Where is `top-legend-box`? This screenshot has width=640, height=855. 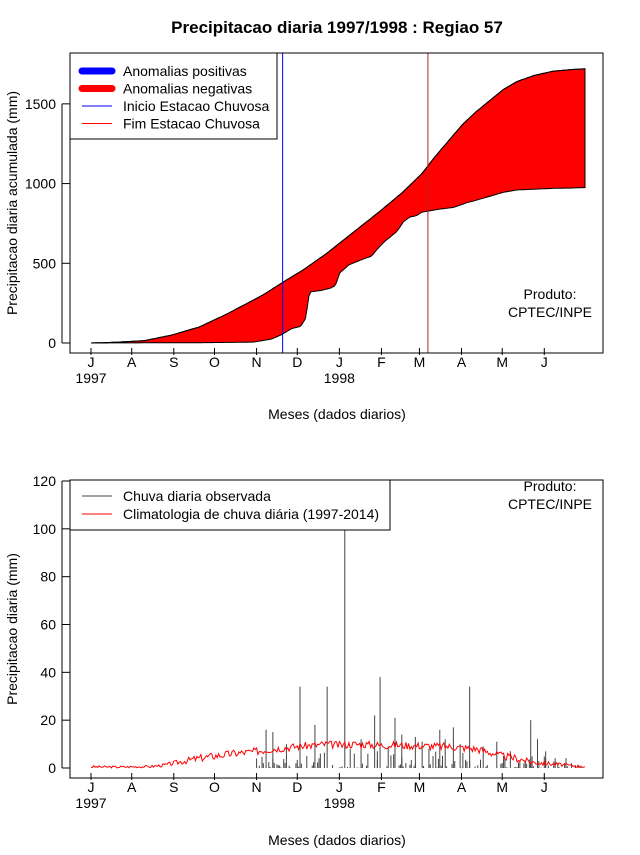
top-legend-box is located at coordinates (173, 96).